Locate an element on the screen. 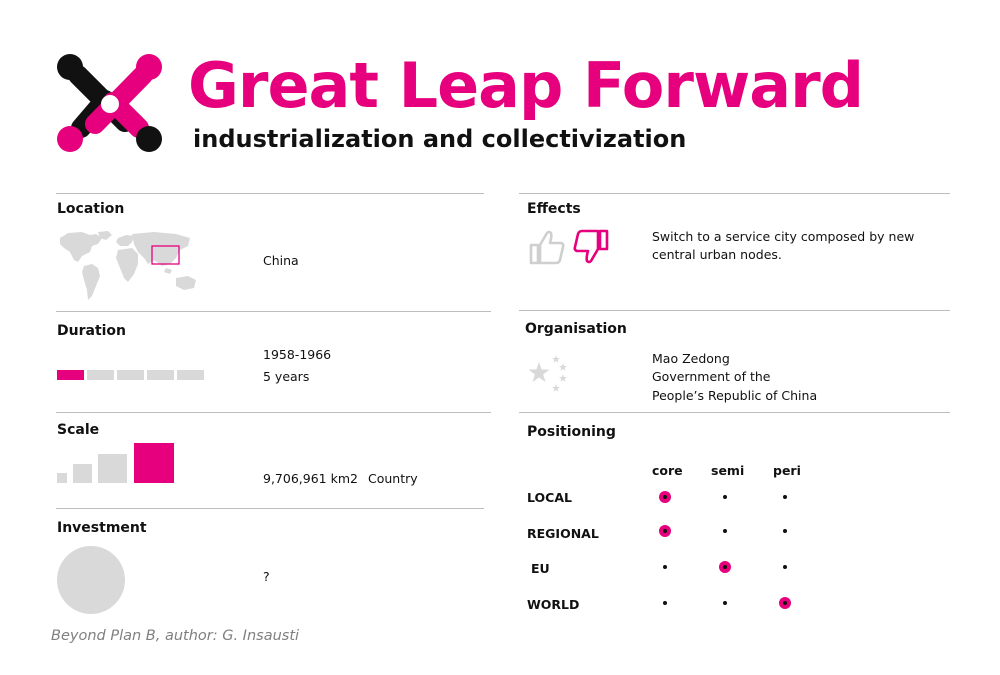 The image size is (1000, 675). positioning-row-label: LOCAL is located at coordinates (549, 497).